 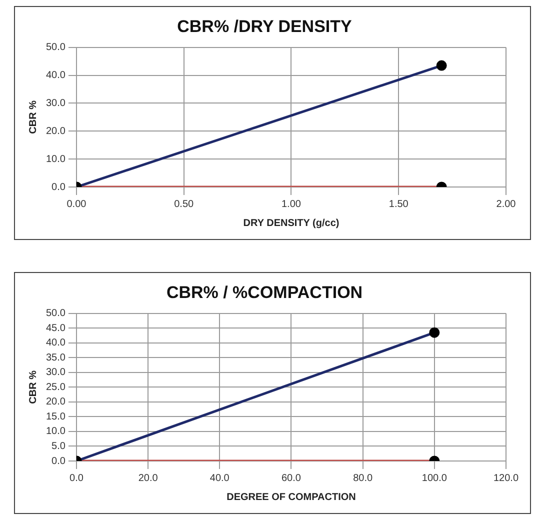 I want to click on y-tick-label: 25.0, so click(x=56, y=387).